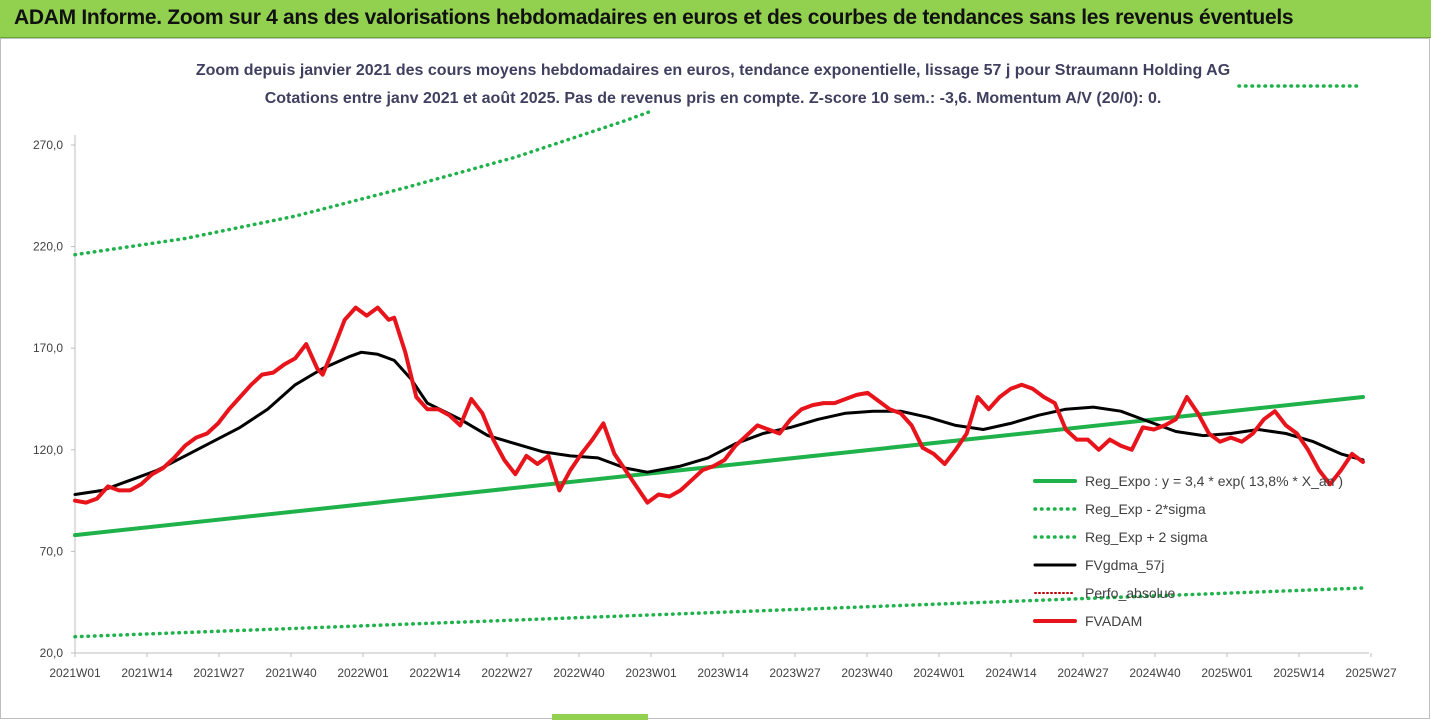 This screenshot has width=1431, height=720. I want to click on x-tick-label: 2022W14, so click(435, 673).